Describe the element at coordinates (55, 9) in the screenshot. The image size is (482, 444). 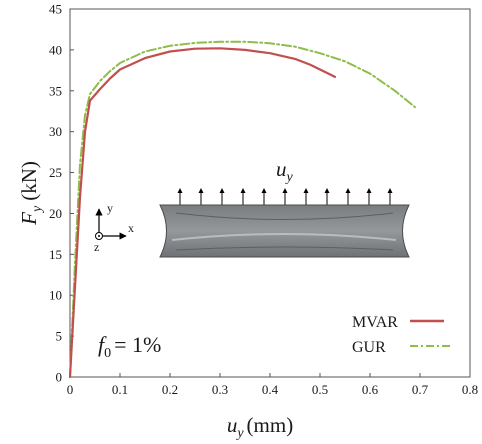
I see `y-tick-label: 45` at that location.